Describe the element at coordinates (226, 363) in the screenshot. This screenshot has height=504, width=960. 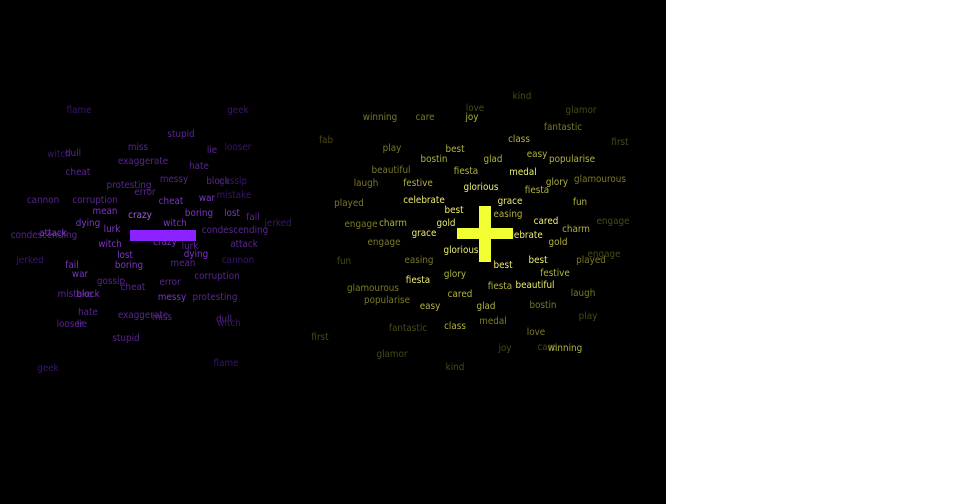
I see `negative-word: flame` at that location.